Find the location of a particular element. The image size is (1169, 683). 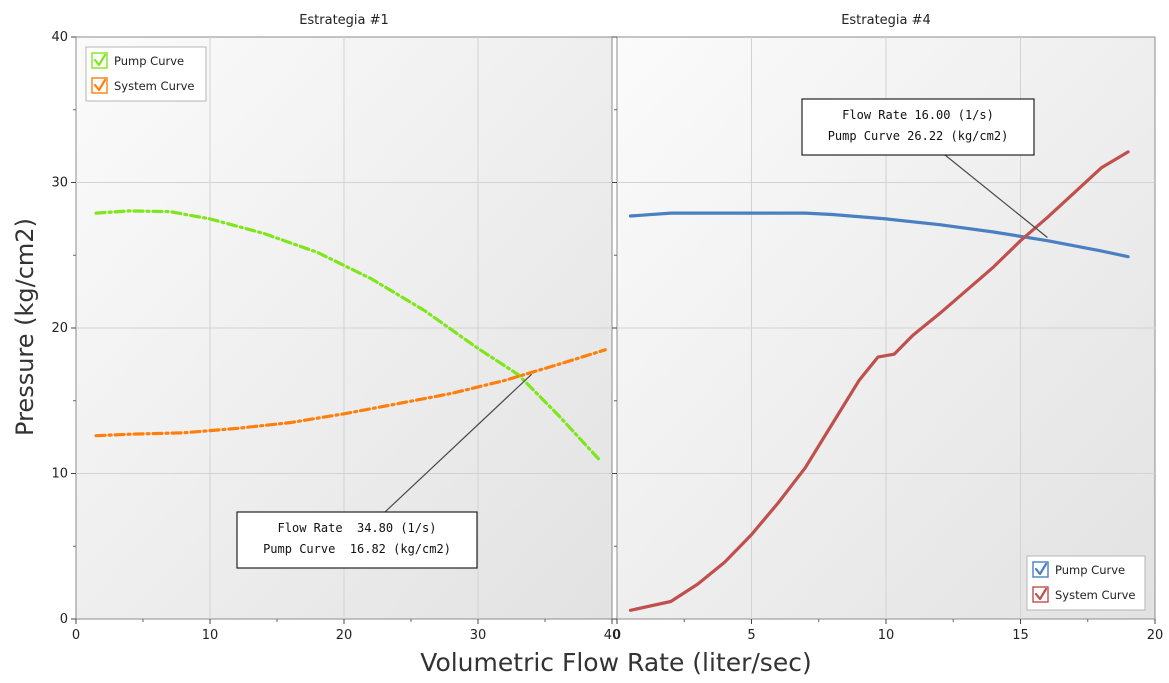

x-tick-label: 5 is located at coordinates (751, 635).